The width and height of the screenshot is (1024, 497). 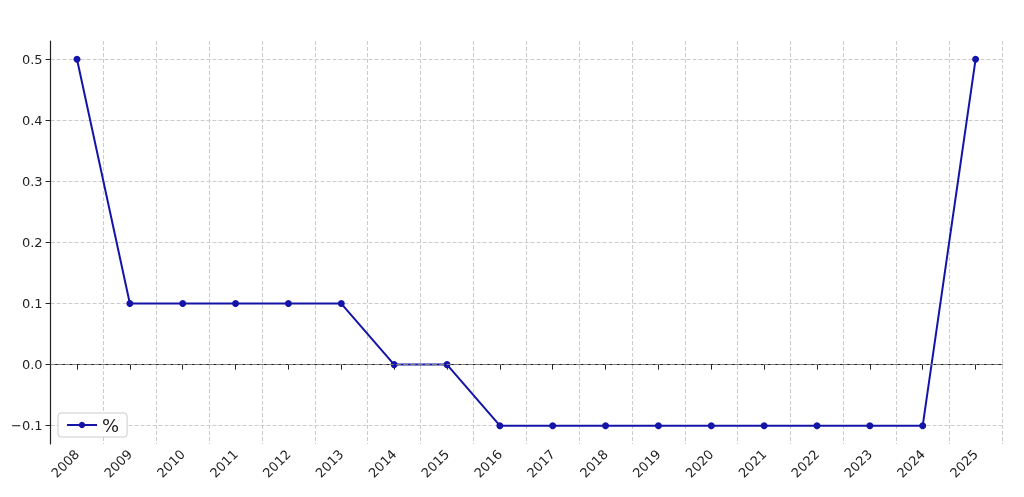 What do you see at coordinates (32, 59) in the screenshot?
I see `y-tick-label: 0.5` at bounding box center [32, 59].